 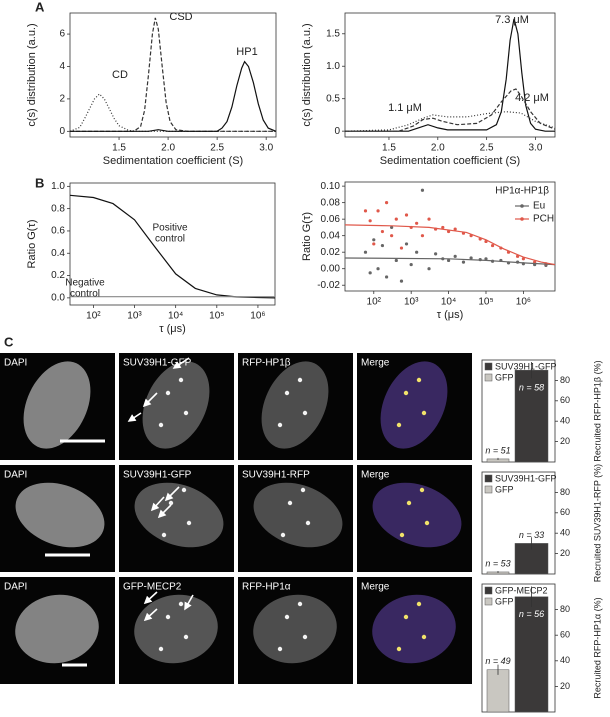 What do you see at coordinates (597, 523) in the screenshot?
I see `y-axis-label: Recruited SUV39H1-RFP (%)` at bounding box center [597, 523].